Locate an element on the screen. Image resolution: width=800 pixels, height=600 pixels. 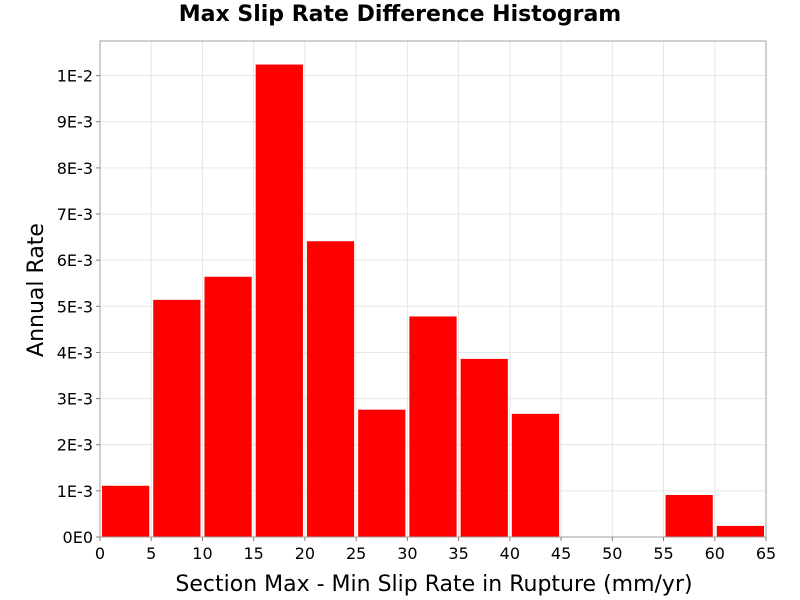
y-tick-label: 4E-3 is located at coordinates (75, 352).